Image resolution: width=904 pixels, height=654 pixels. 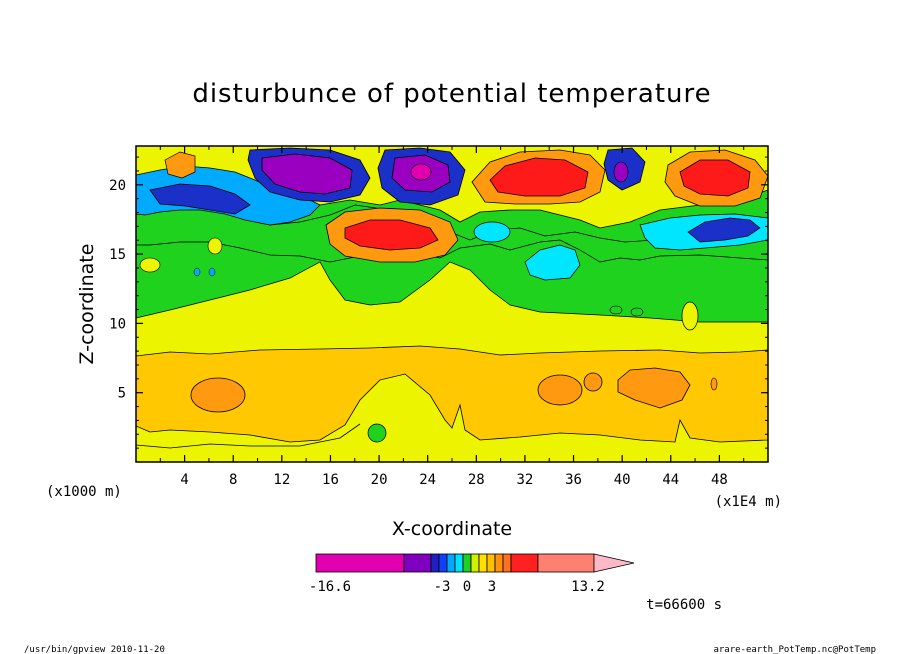 I want to click on colorbar-label: -3, so click(x=442, y=587).